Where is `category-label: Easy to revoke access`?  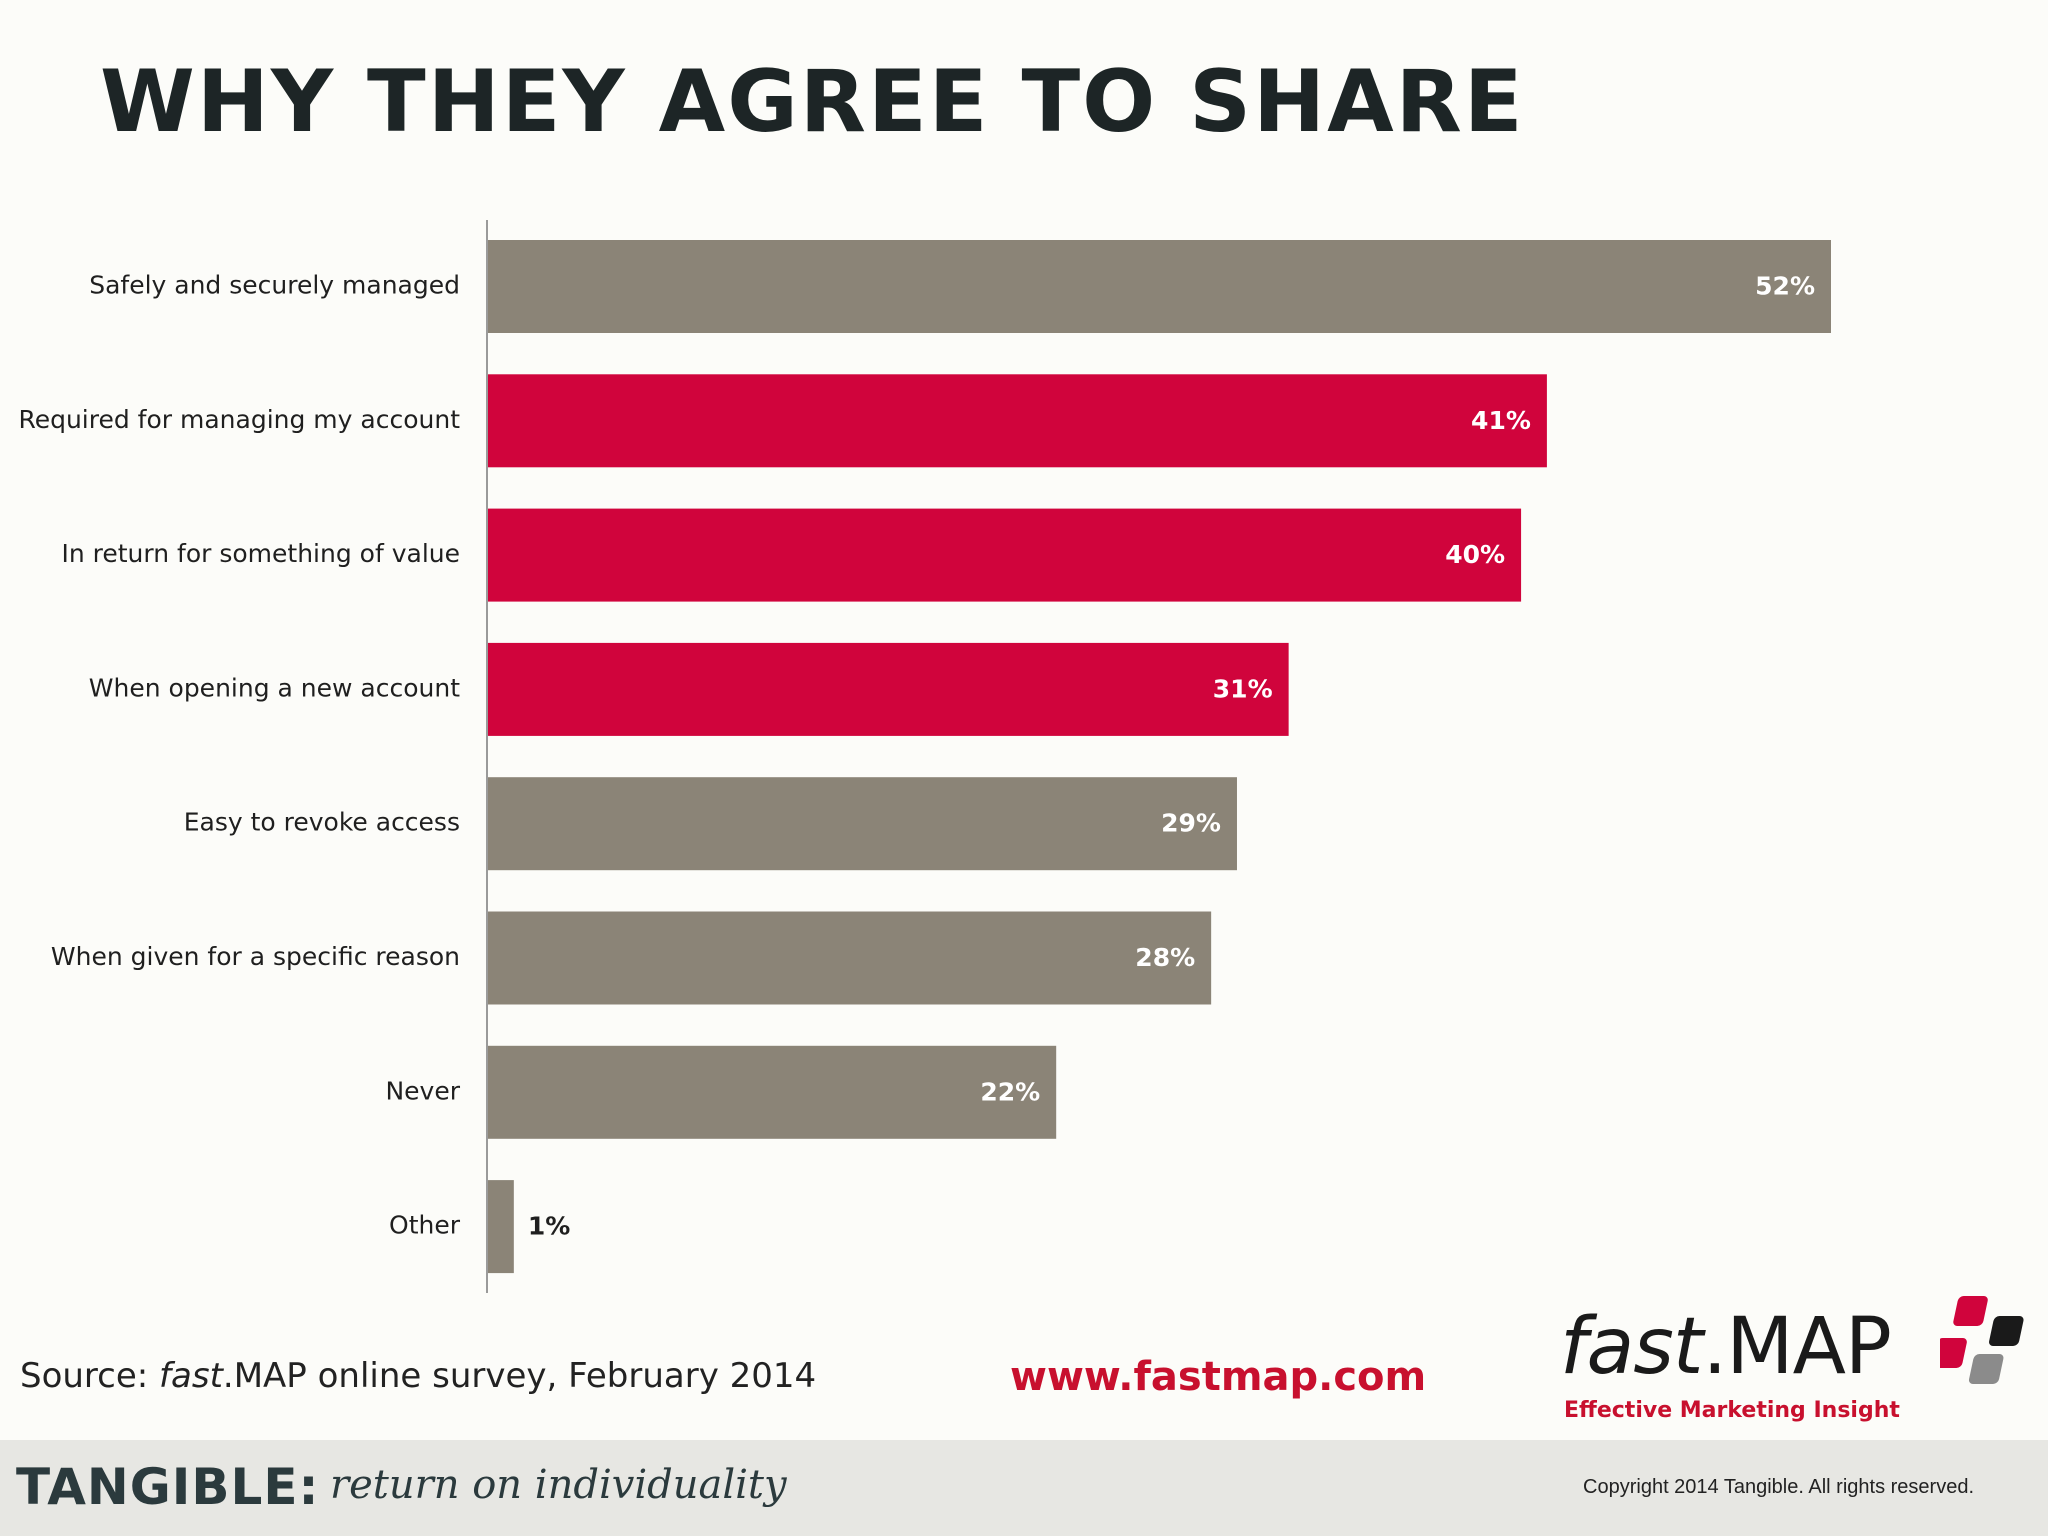 category-label: Easy to revoke access is located at coordinates (322, 822).